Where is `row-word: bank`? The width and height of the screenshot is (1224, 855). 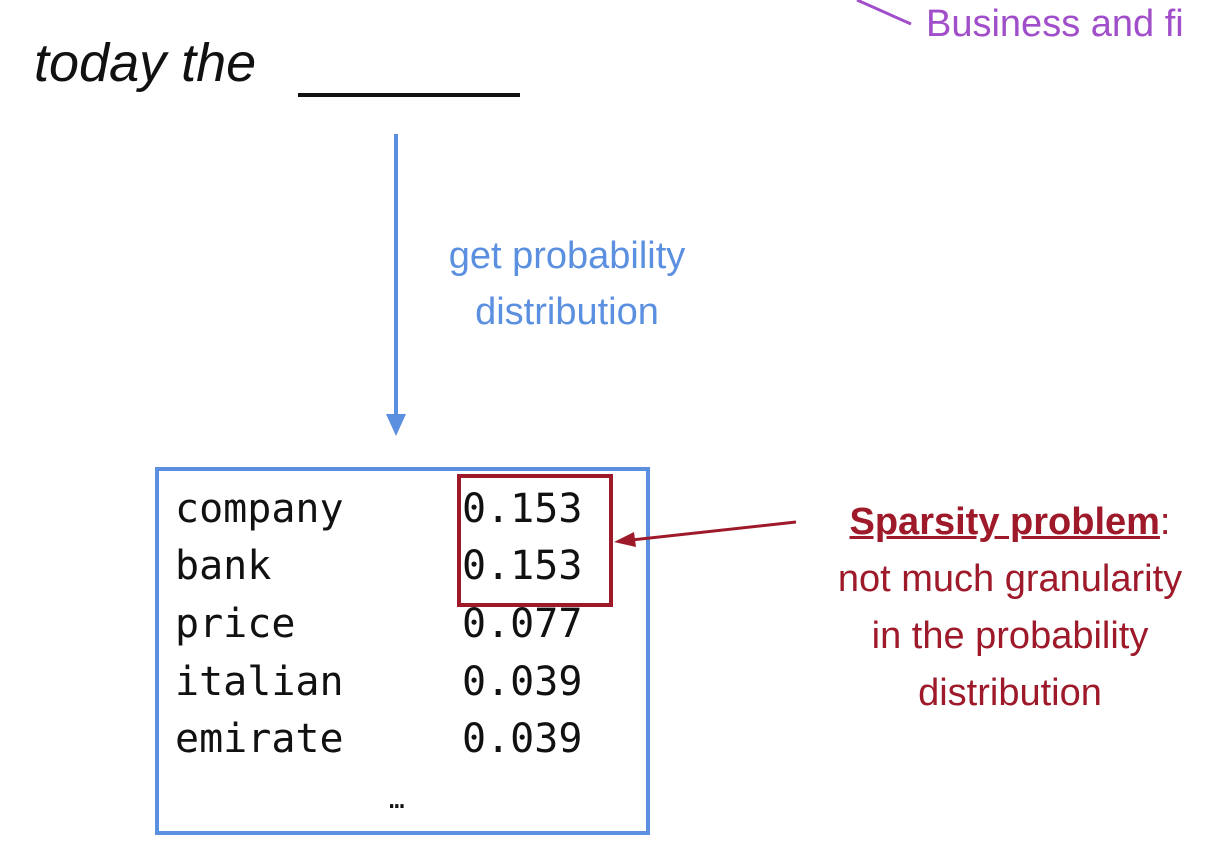 row-word: bank is located at coordinates (223, 566).